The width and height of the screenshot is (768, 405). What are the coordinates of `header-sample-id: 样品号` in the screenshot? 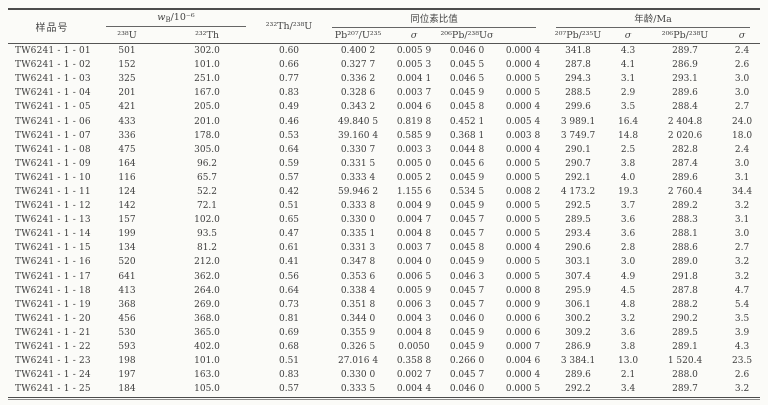 It's located at (52, 27).